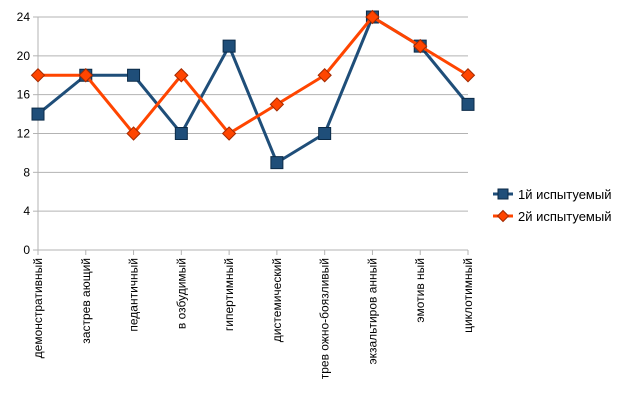  What do you see at coordinates (38, 308) in the screenshot?
I see `x-tick-label: демонстративный` at bounding box center [38, 308].